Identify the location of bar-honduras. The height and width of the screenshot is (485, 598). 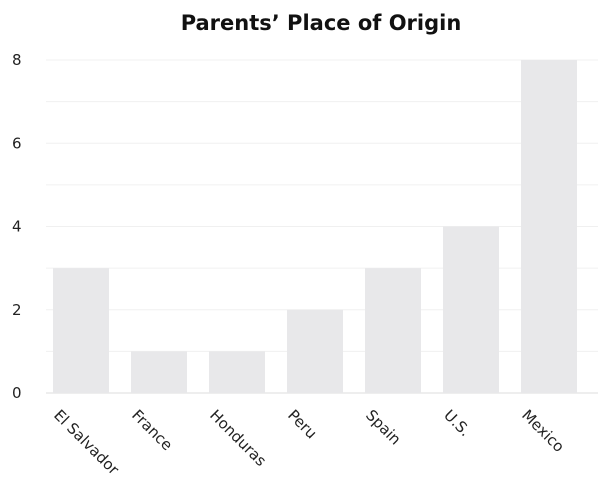
(237, 372).